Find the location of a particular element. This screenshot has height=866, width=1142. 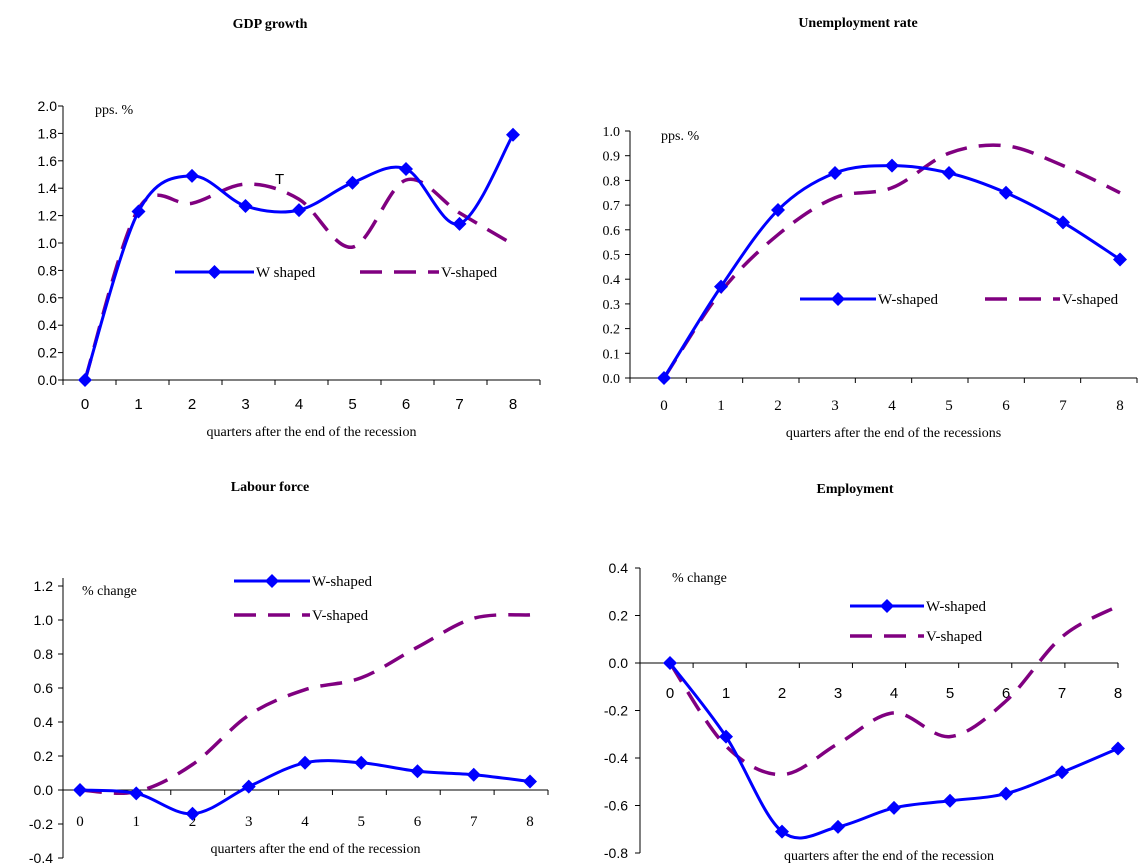

unit-label: pps. % is located at coordinates (680, 136).